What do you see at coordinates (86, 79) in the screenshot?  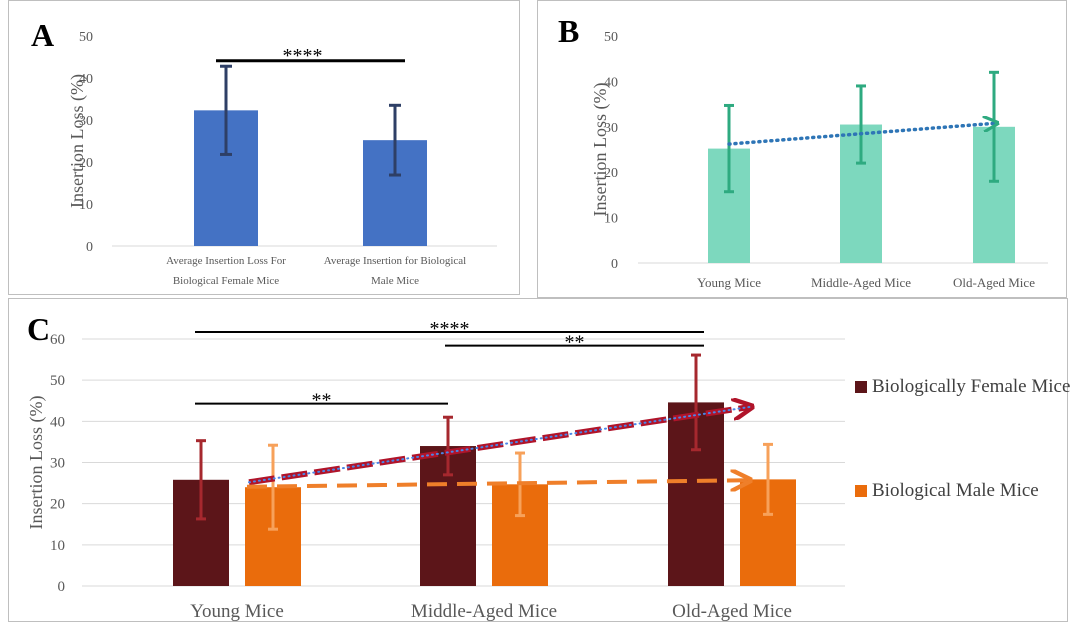 I see `a-y-tick-label: 40` at bounding box center [86, 79].